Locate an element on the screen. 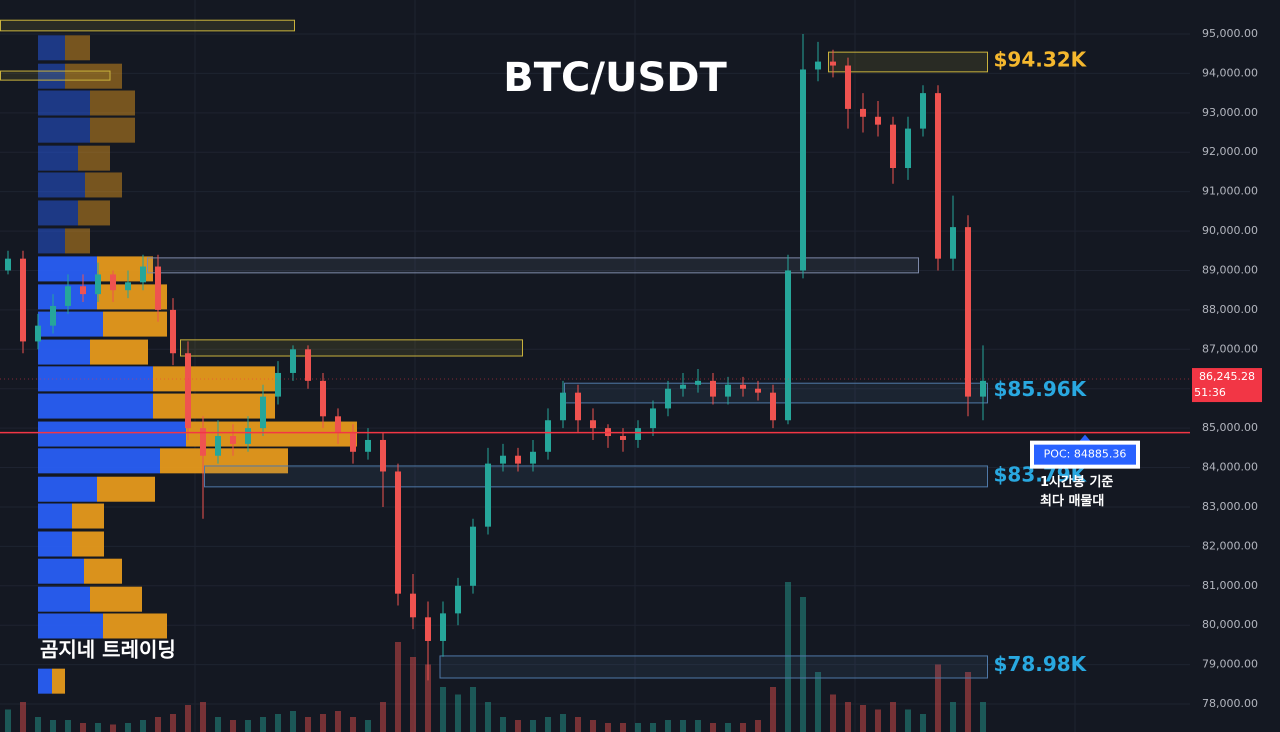  chart-title: BTC/USDT is located at coordinates (615, 78).